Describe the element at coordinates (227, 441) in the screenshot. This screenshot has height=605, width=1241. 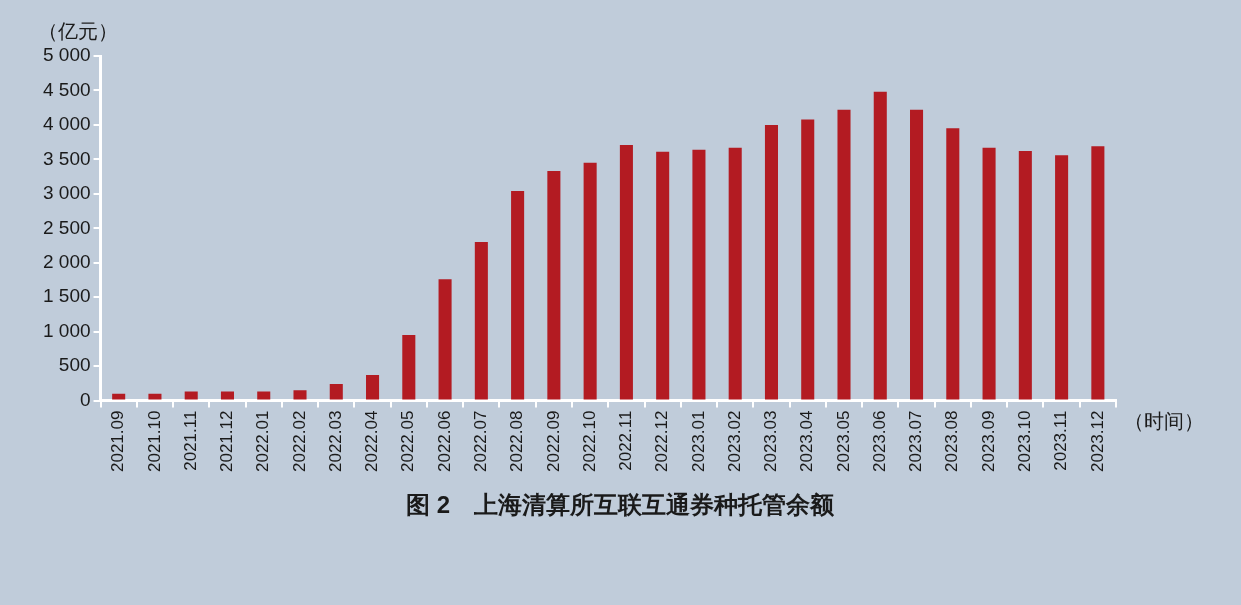
I see `x-tick-label: 2021.12` at that location.